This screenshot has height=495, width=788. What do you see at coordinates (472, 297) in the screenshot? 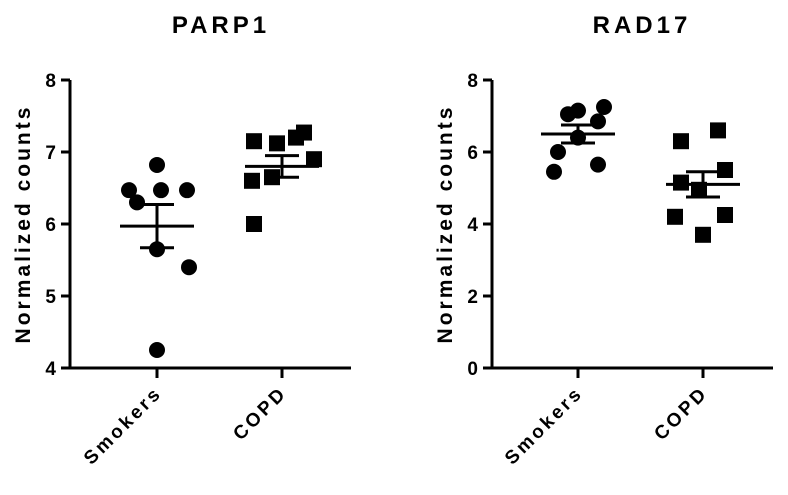
I see `y-tick-label: 2` at bounding box center [472, 297].